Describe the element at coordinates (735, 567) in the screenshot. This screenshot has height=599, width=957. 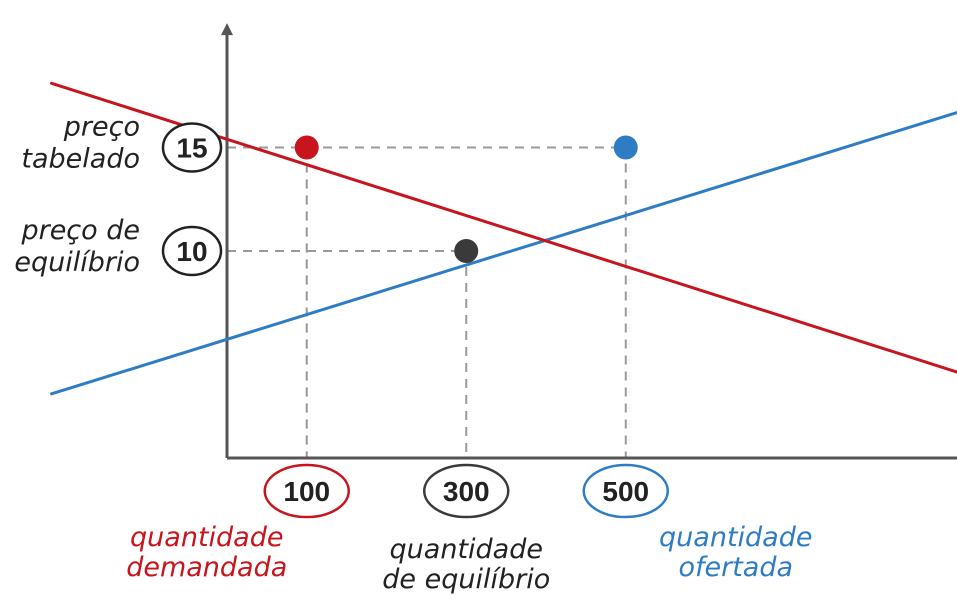
I see `x-annotation-500-1: ofertada` at that location.